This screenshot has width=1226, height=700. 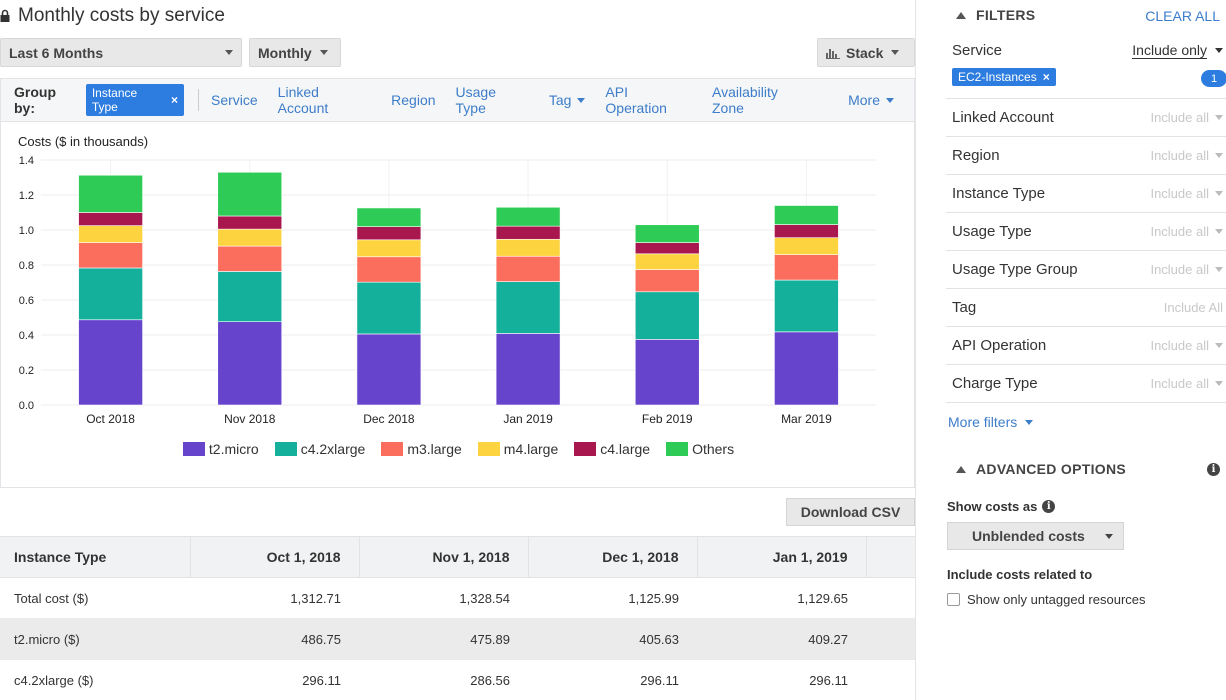 I want to click on filter-mode-dropdown: Include All, so click(x=1193, y=307).